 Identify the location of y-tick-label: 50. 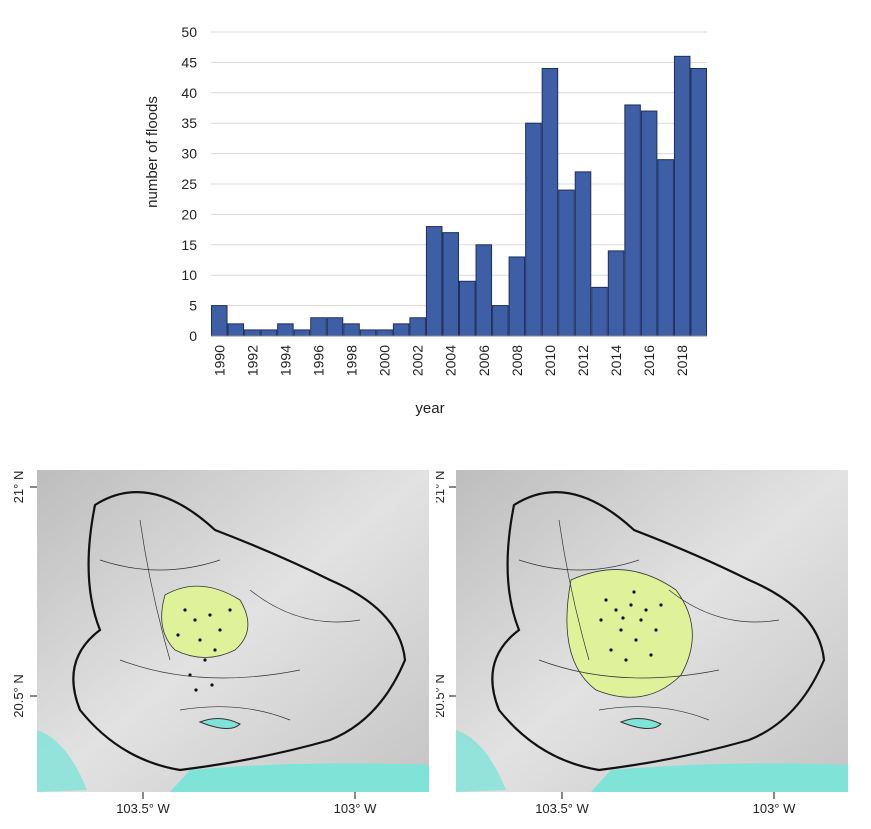
(189, 32).